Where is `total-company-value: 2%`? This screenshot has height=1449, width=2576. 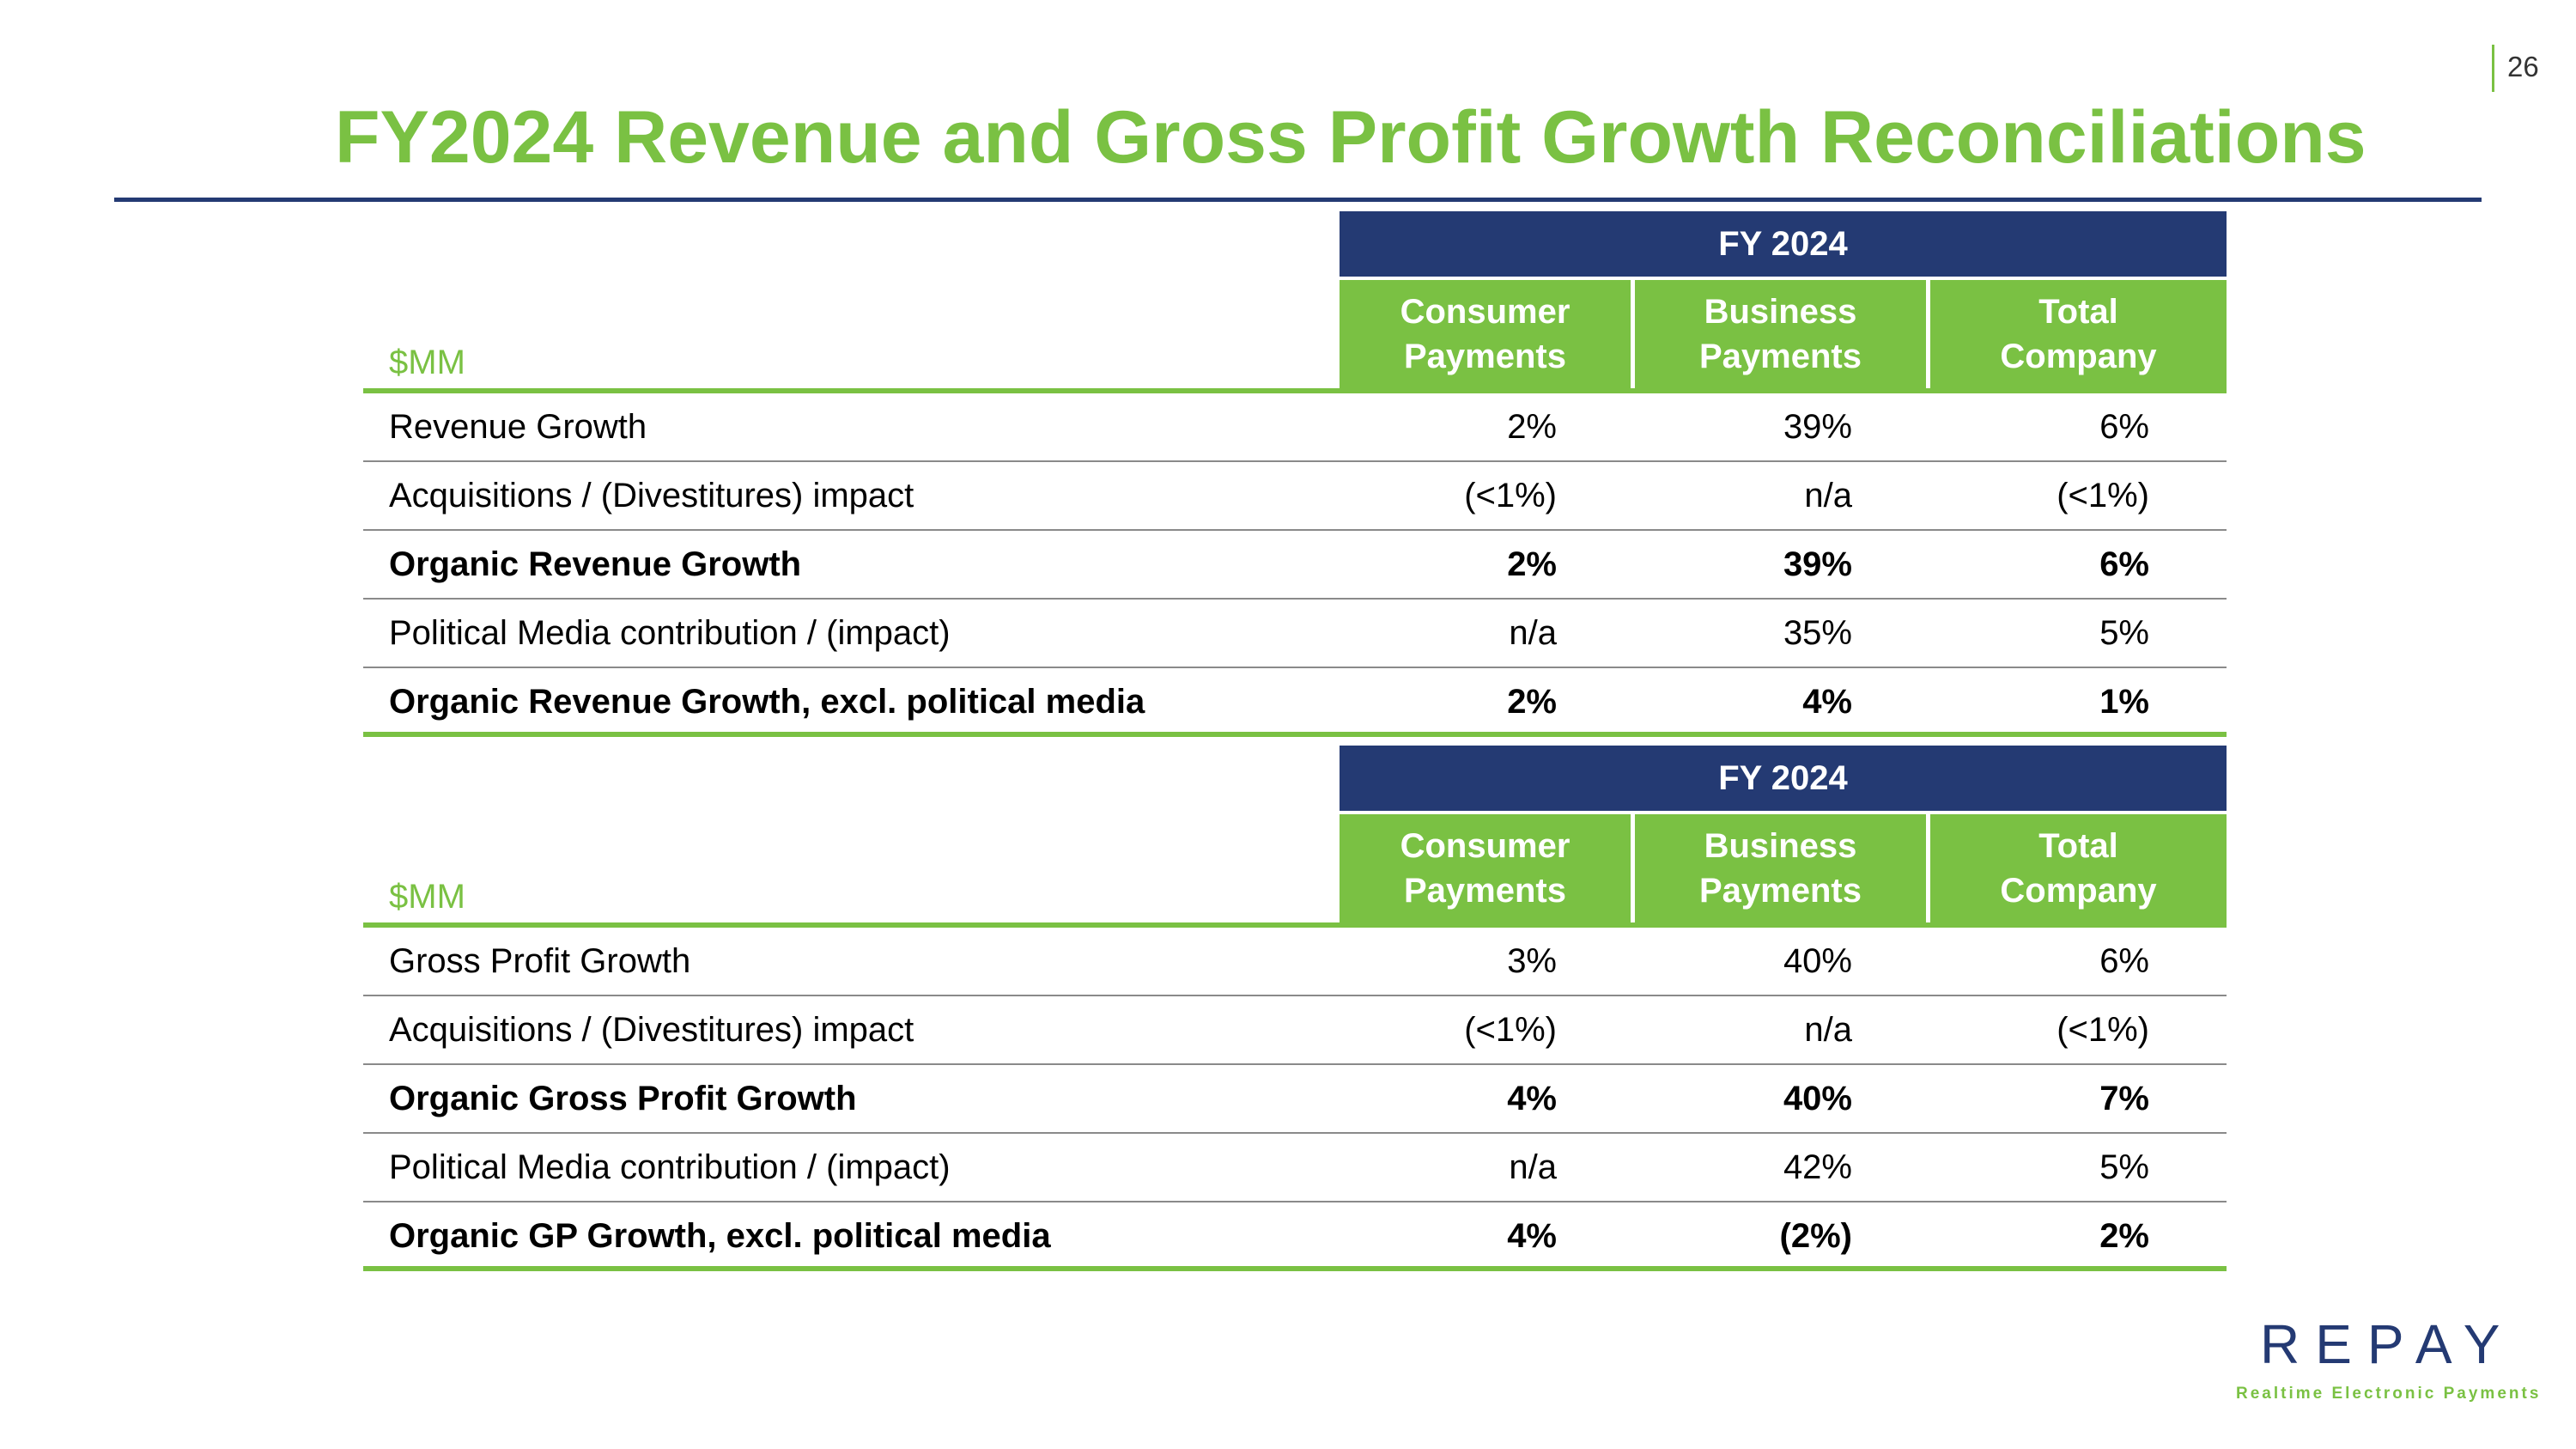 total-company-value: 2% is located at coordinates (2124, 1236).